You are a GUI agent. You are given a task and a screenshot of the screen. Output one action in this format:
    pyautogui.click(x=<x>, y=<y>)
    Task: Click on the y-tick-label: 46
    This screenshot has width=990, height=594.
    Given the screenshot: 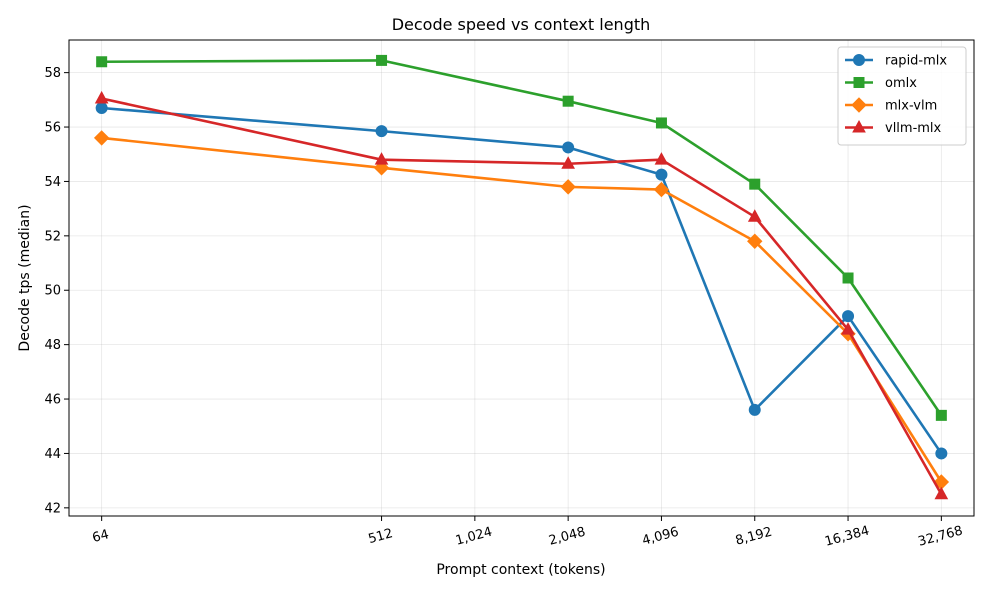 What is the action you would take?
    pyautogui.click(x=52, y=400)
    